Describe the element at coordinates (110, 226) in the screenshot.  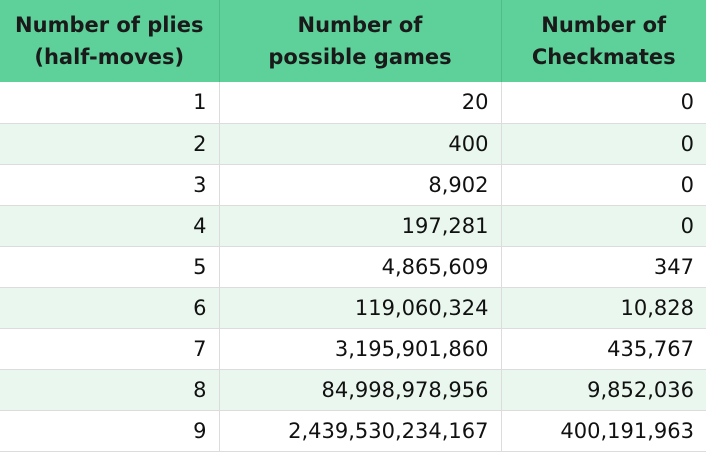
I see `cell-plies: 4` at that location.